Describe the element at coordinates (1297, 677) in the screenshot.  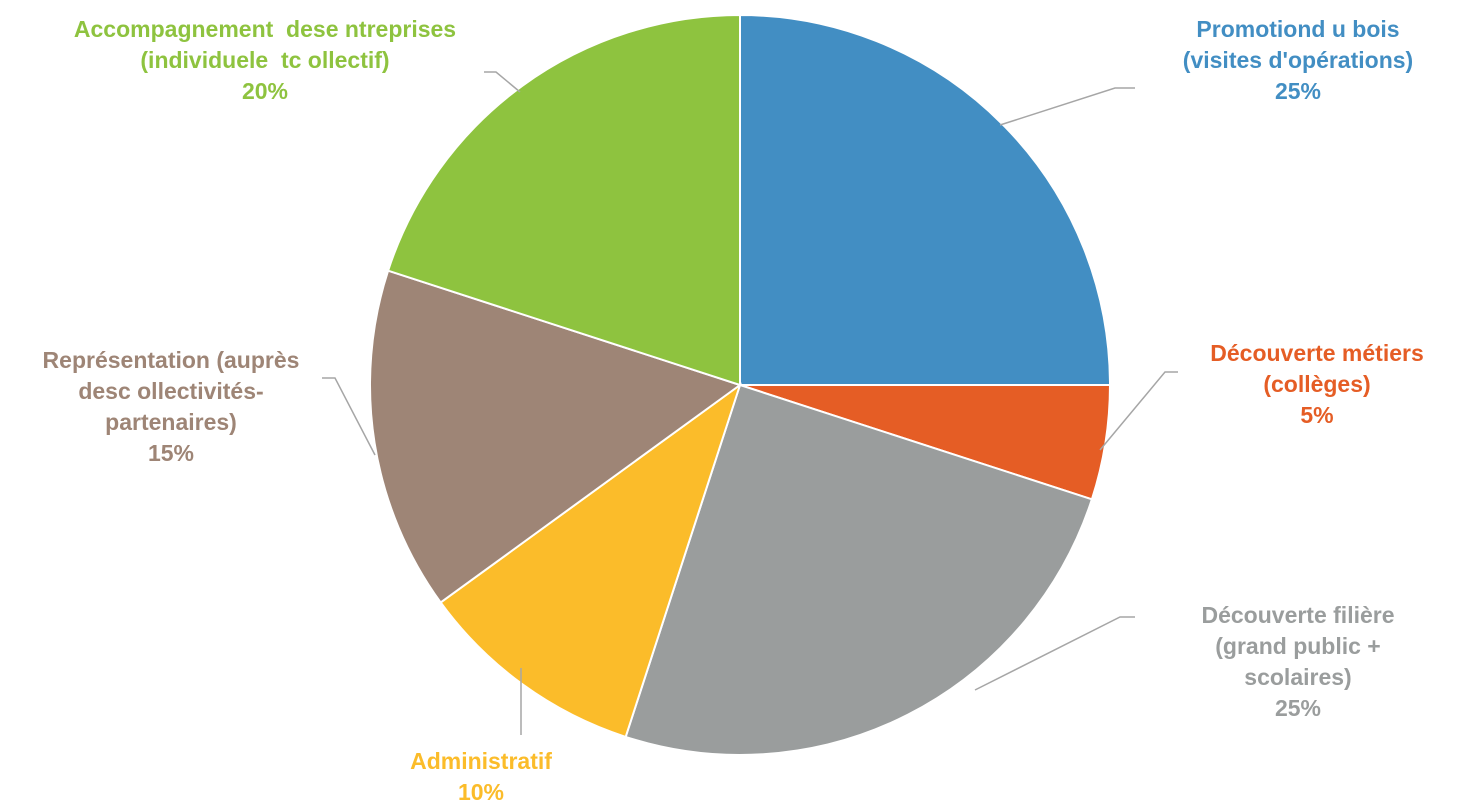
I see `slice-label-3-line-3: scolaires)` at that location.